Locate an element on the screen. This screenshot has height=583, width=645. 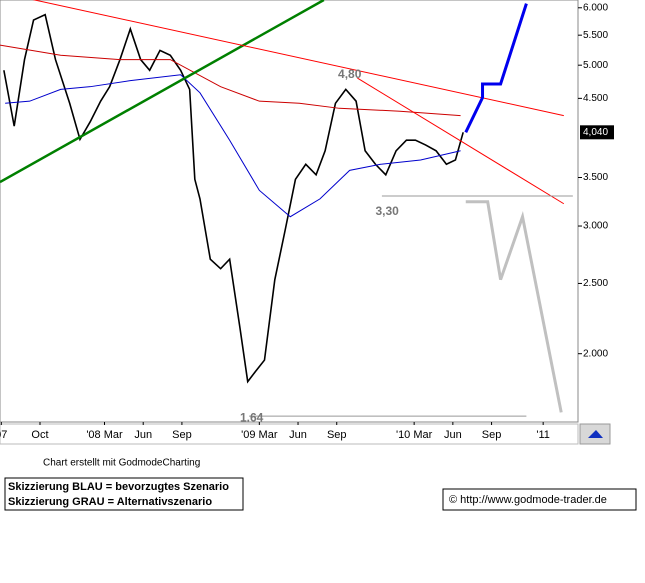
source-box is located at coordinates (539, 499).